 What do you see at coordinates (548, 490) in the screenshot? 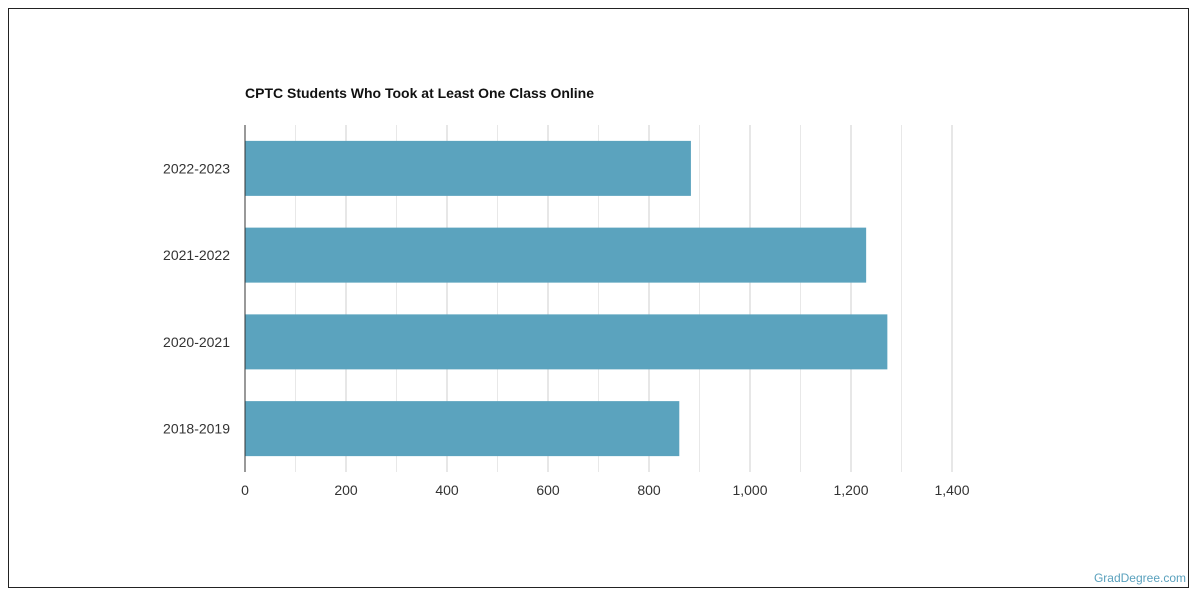
I see `x-tick-label: 600` at bounding box center [548, 490].